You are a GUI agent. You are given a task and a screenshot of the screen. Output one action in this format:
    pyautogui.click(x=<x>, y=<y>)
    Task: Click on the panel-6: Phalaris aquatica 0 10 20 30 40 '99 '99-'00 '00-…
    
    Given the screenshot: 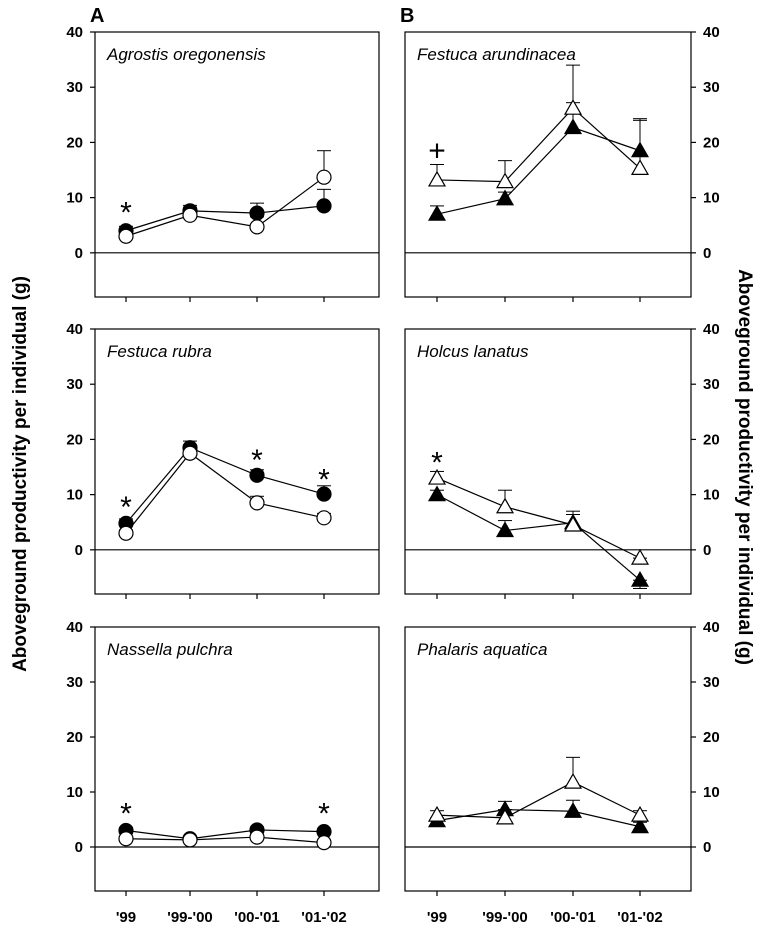 What is the action you would take?
    pyautogui.click(x=562, y=772)
    